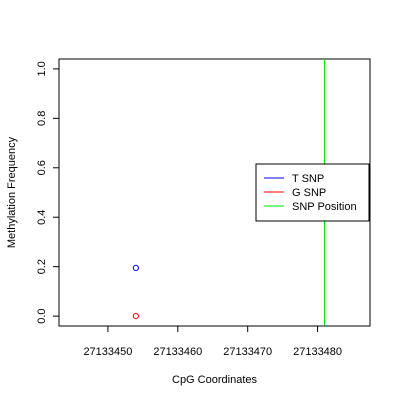 Image resolution: width=400 pixels, height=400 pixels. I want to click on y-tick-label: 0.8, so click(42, 118).